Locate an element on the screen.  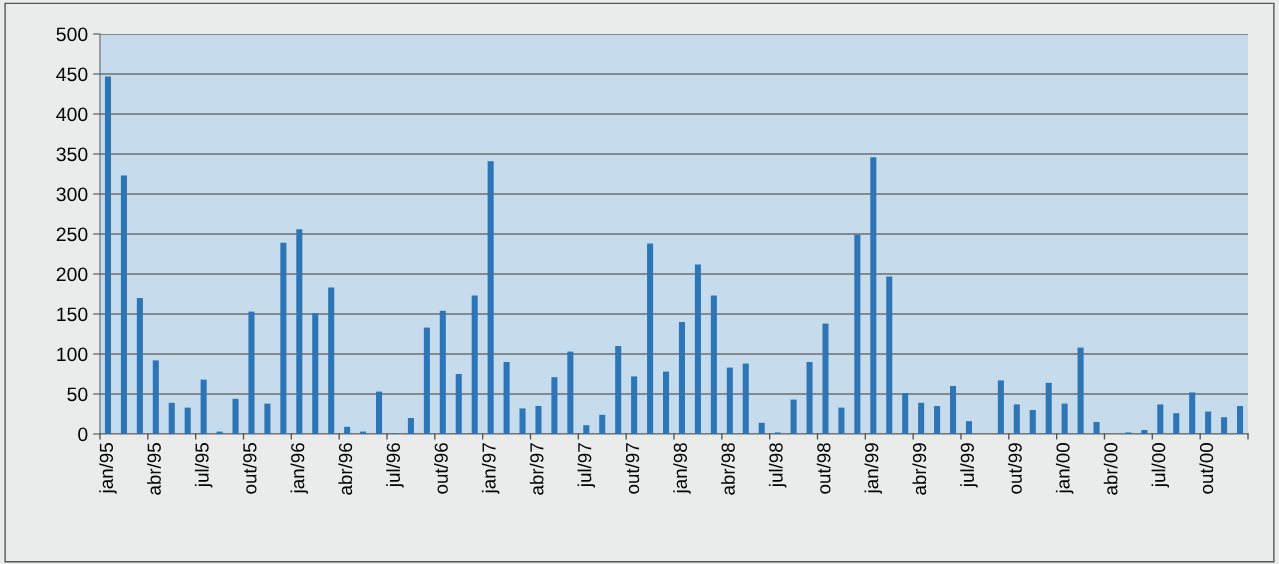
y-tick-label: 0 is located at coordinates (83, 434).